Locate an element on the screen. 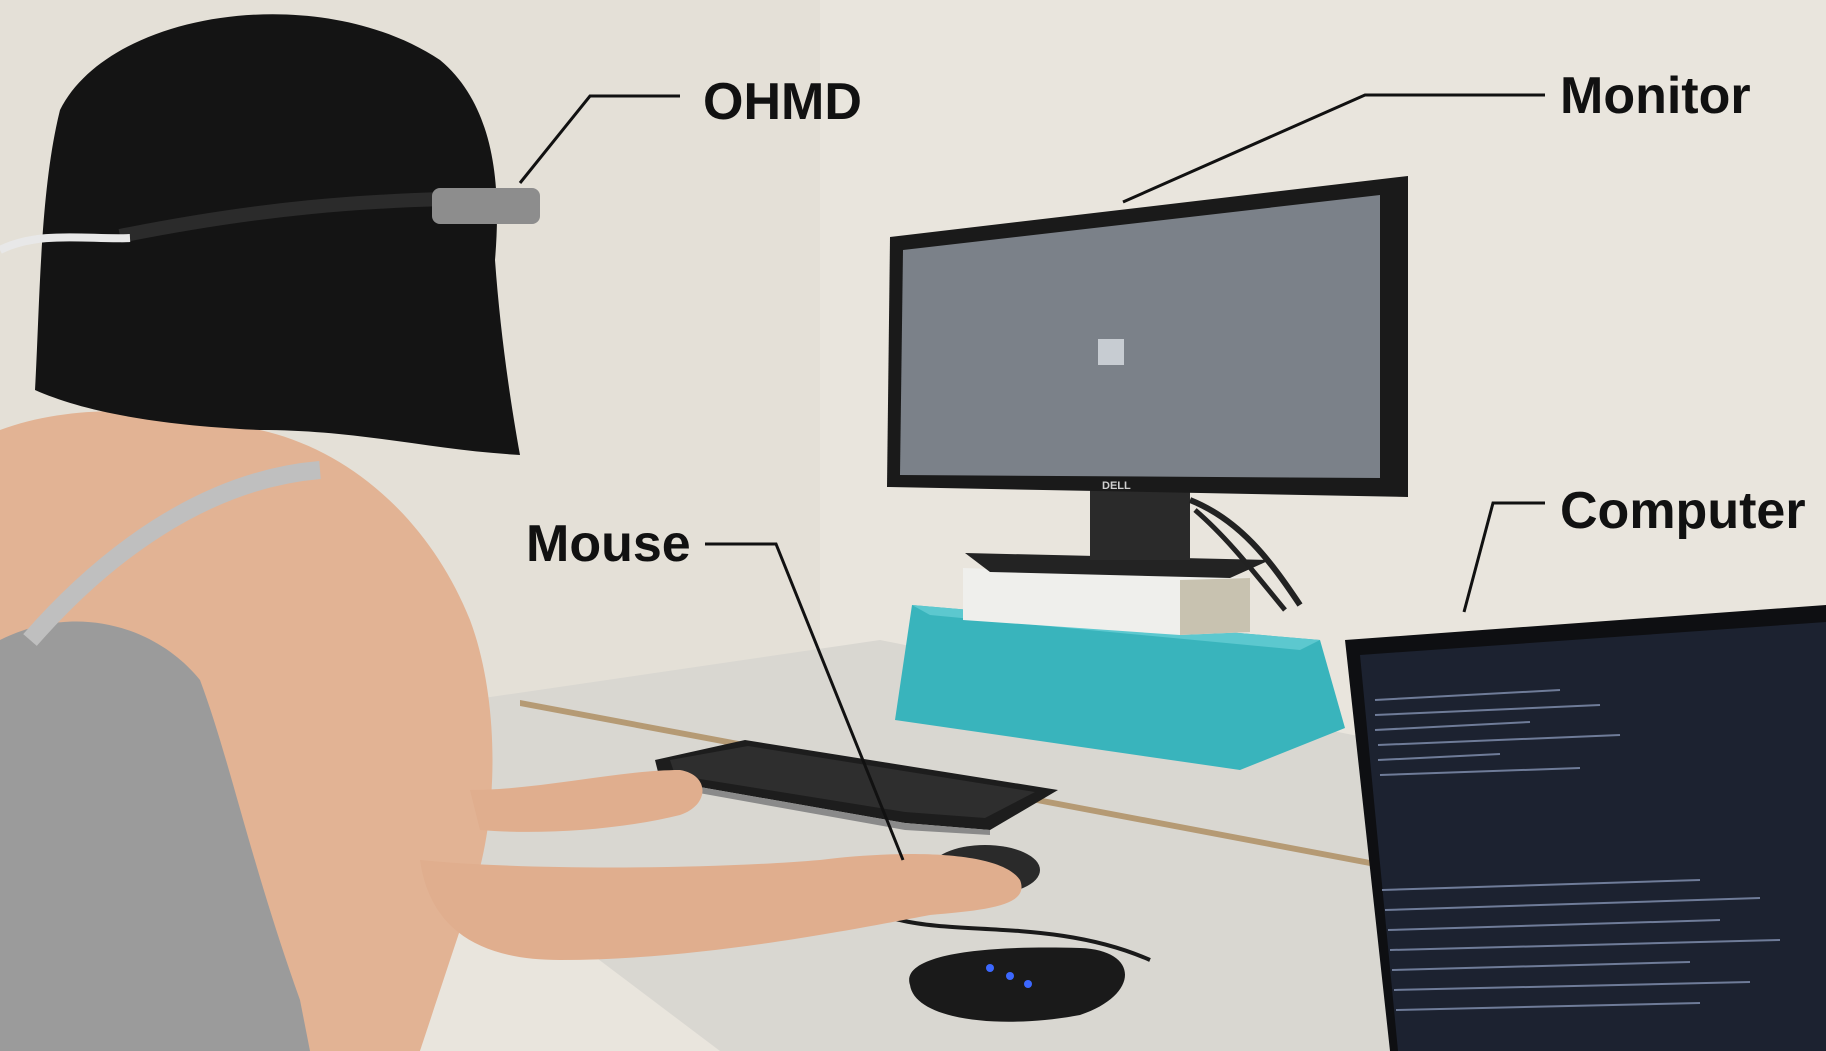 The width and height of the screenshot is (1826, 1051). label-ohmd: OHMD is located at coordinates (782, 102).